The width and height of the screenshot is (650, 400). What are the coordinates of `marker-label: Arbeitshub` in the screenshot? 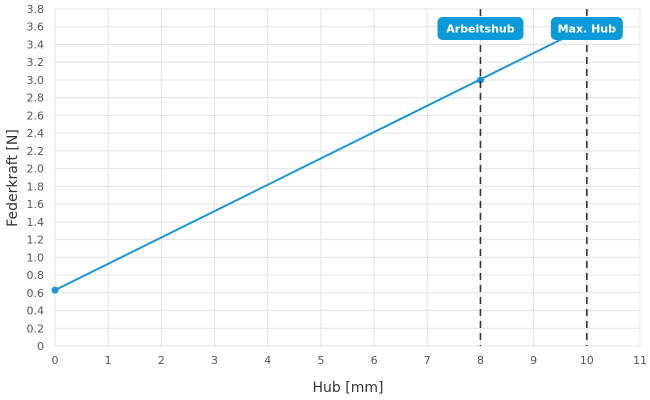 It's located at (480, 29).